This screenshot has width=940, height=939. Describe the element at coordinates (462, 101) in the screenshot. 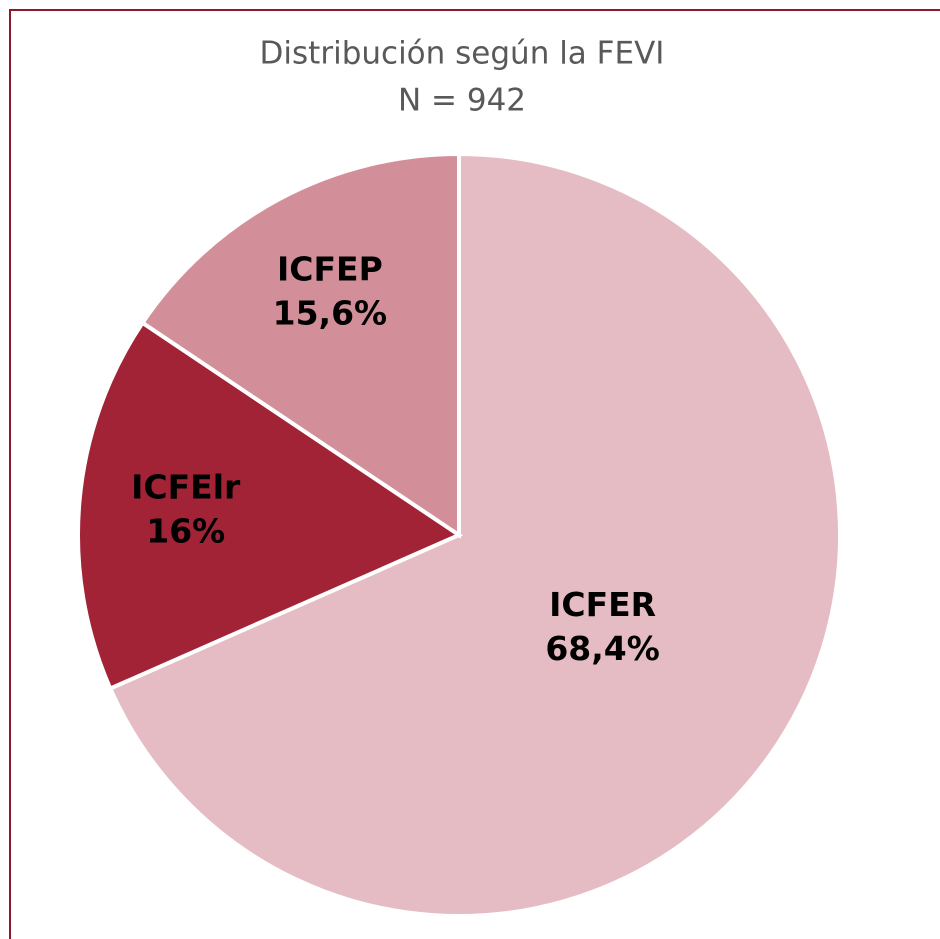

I see `chart-subtitle: N = 942` at that location.